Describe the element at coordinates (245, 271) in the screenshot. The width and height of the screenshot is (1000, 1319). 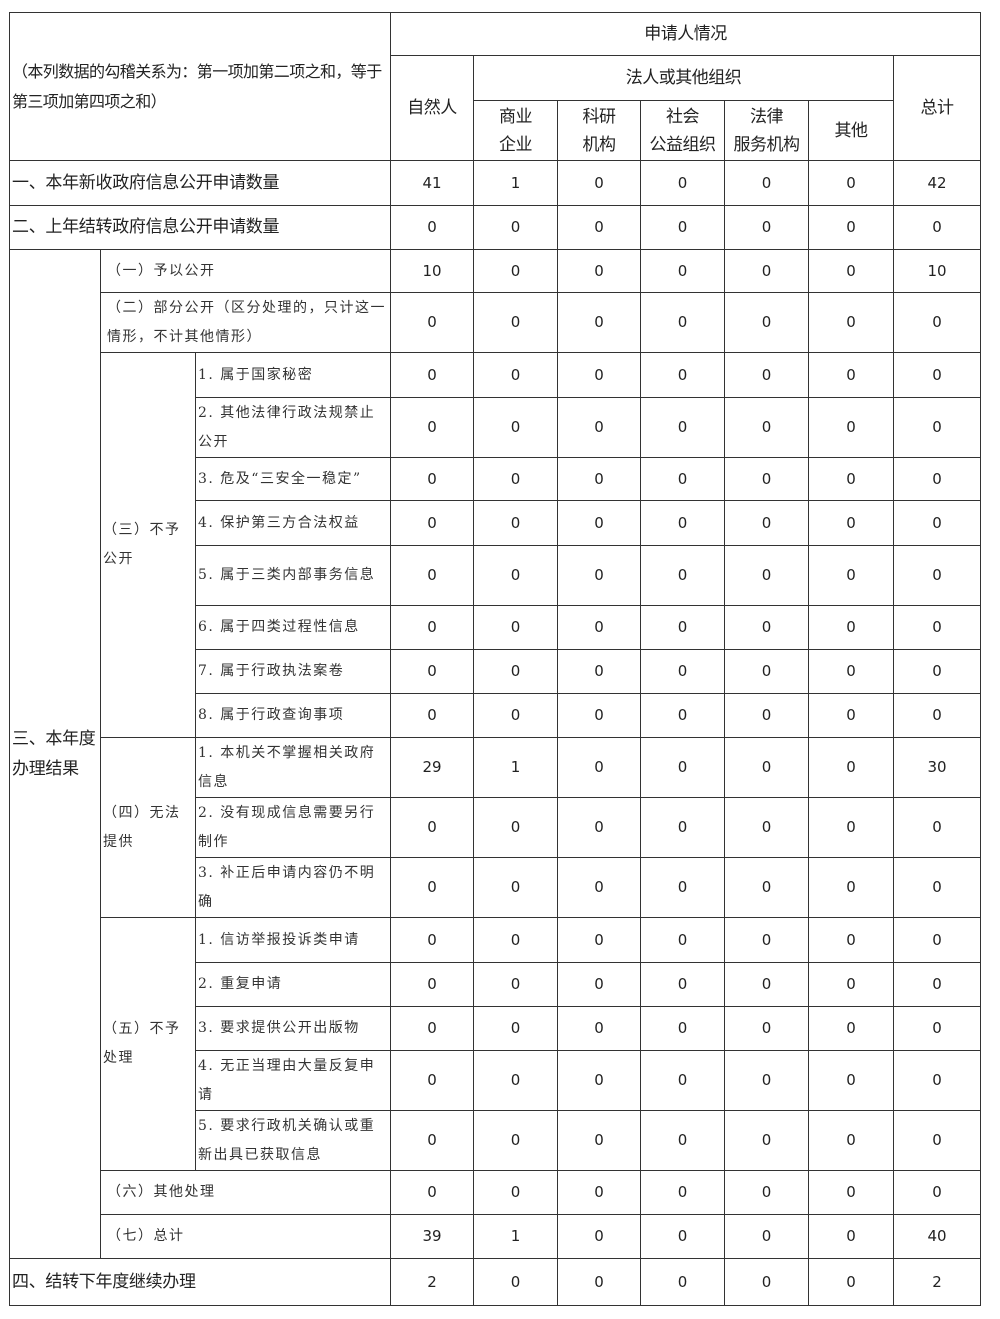
I see `row-label: （一）予以公开` at that location.